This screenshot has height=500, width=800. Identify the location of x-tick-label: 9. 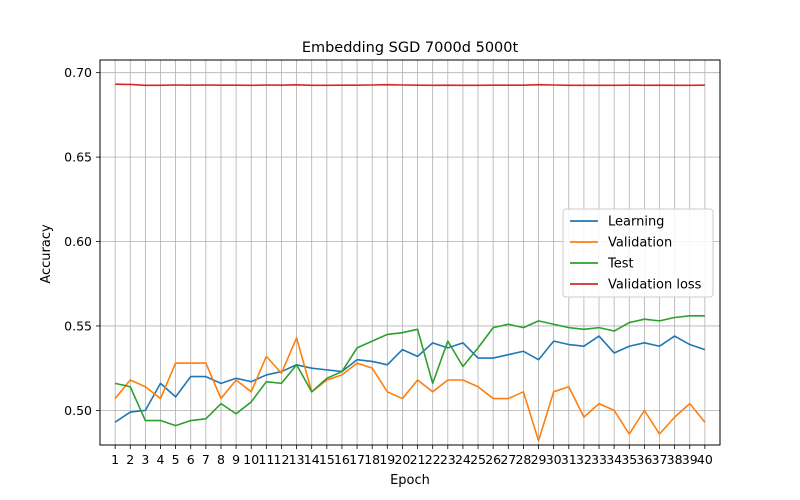
(236, 459).